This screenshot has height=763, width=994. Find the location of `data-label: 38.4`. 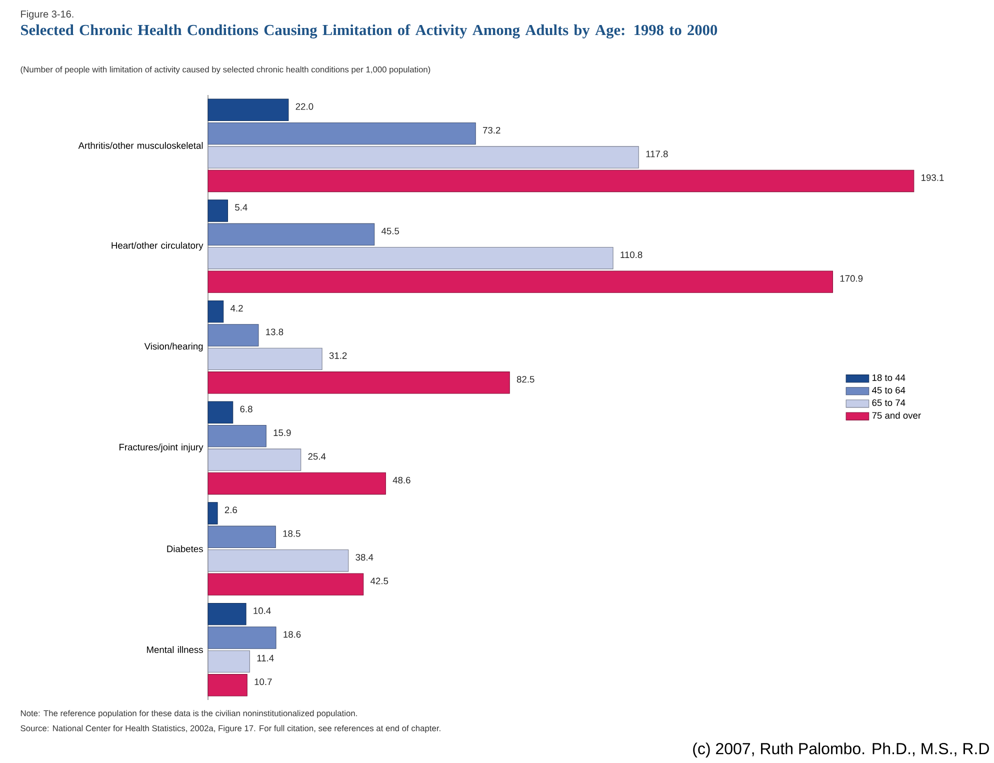

data-label: 38.4 is located at coordinates (365, 557).